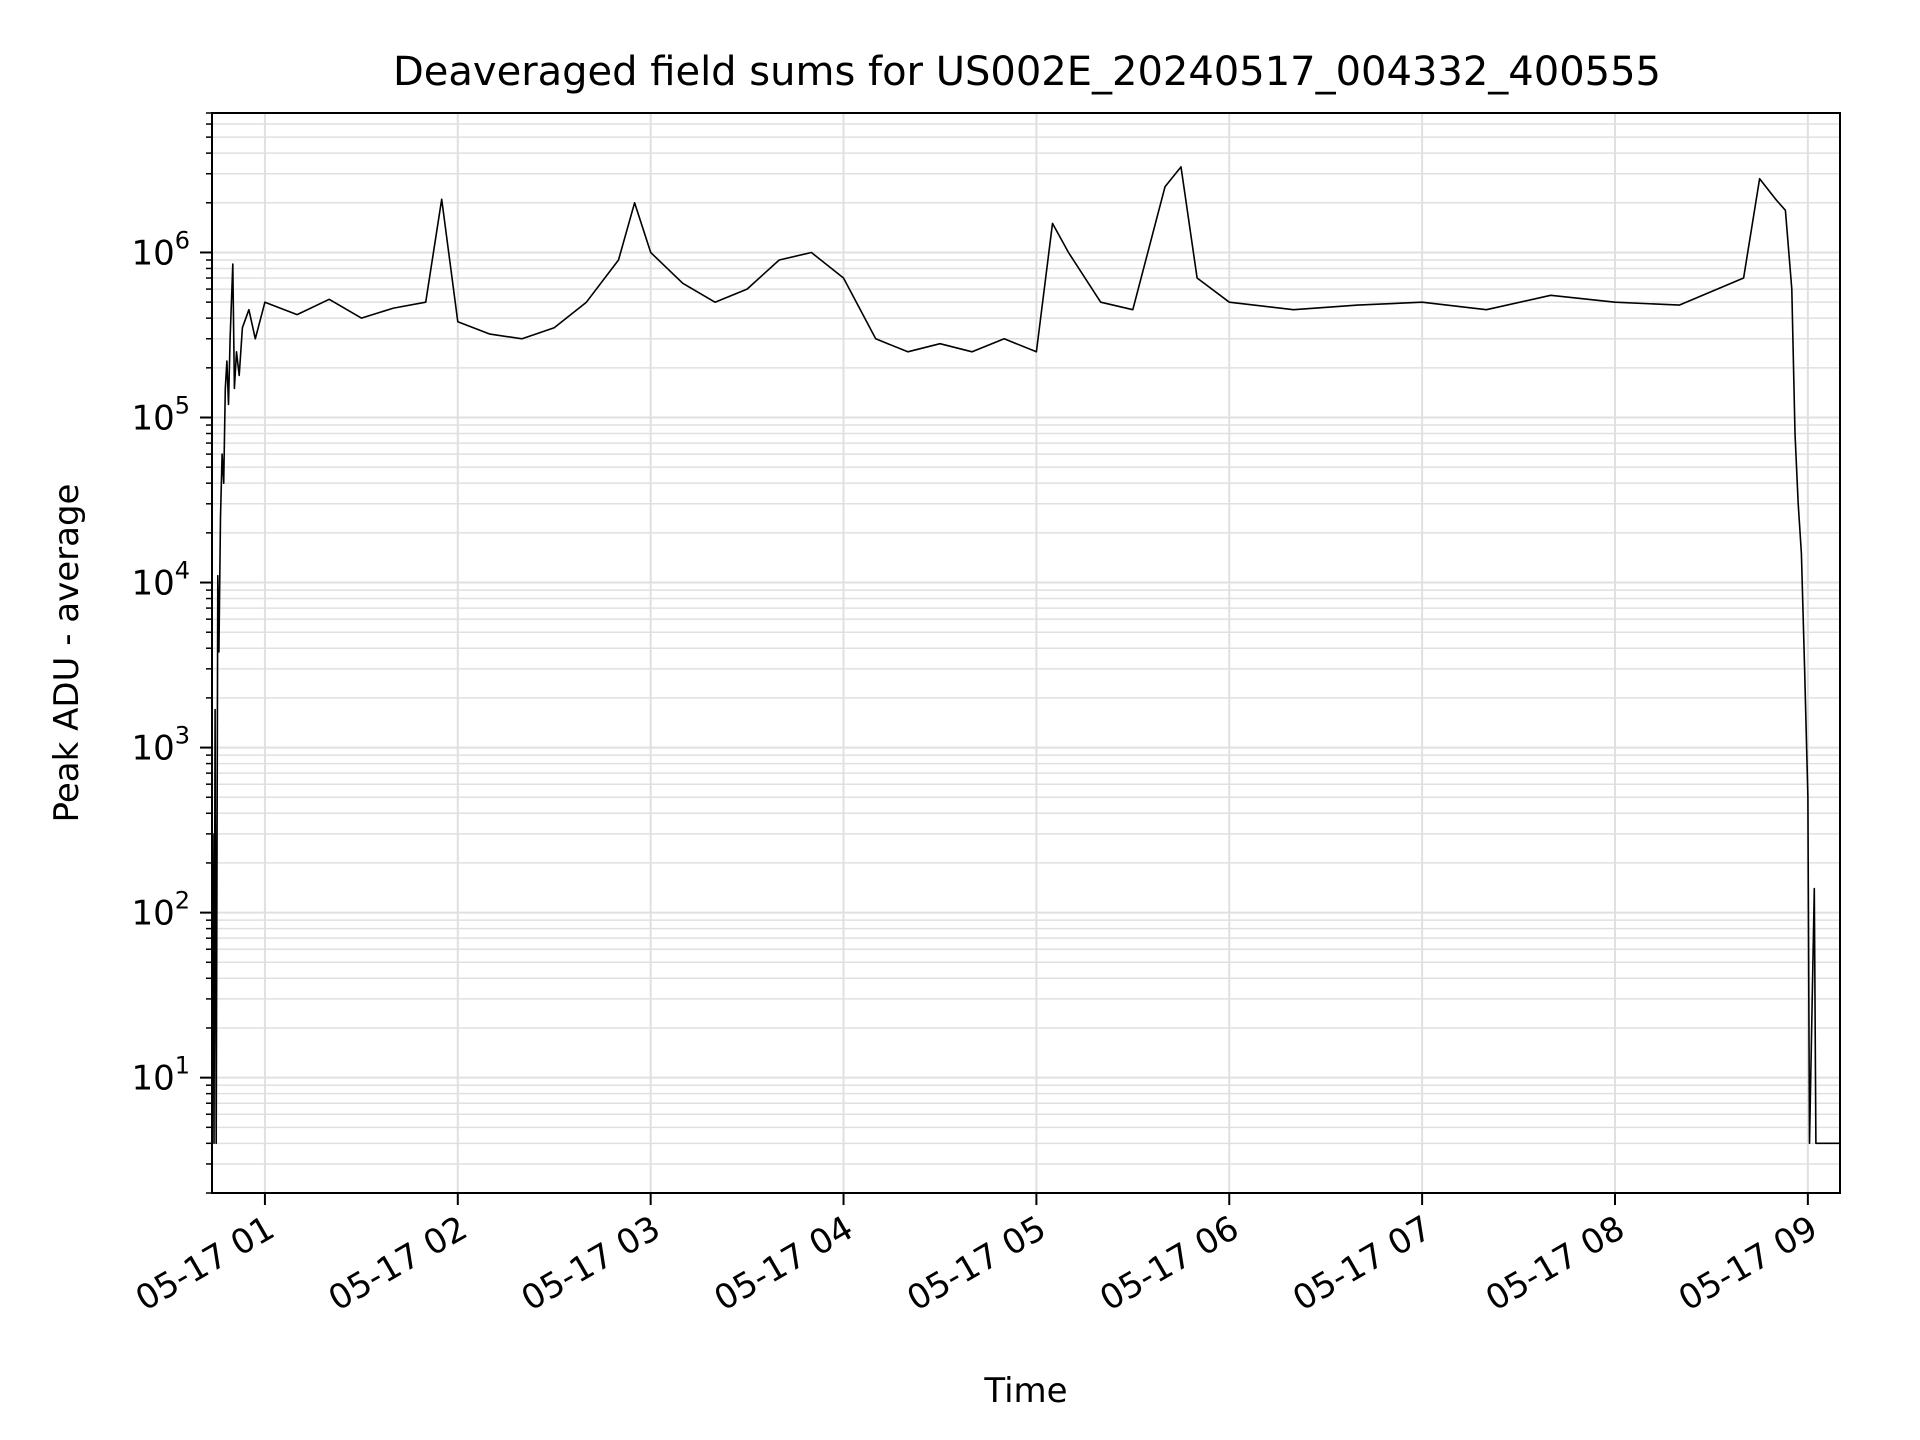 The image size is (1920, 1440). What do you see at coordinates (182, 406) in the screenshot?
I see `y-tick-label-exponent: 5` at bounding box center [182, 406].